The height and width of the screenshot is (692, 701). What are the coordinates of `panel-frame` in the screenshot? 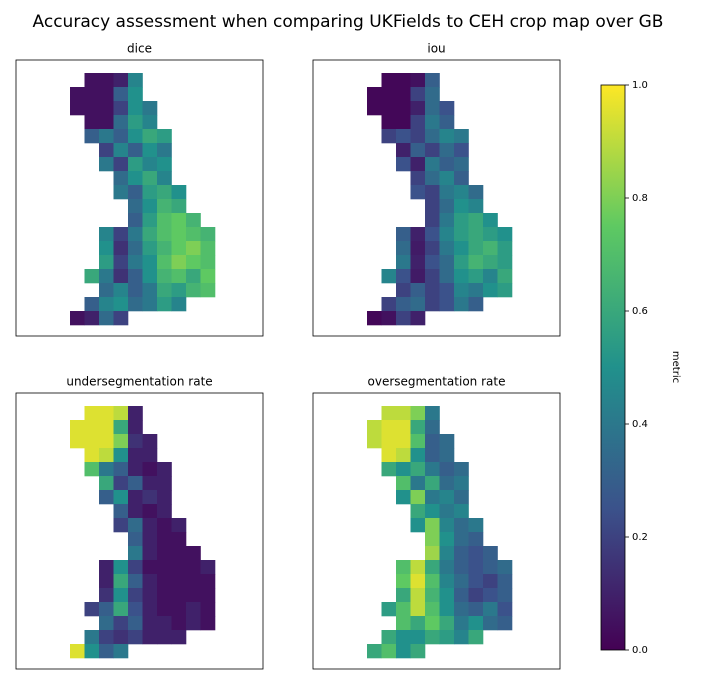 It's located at (436, 531).